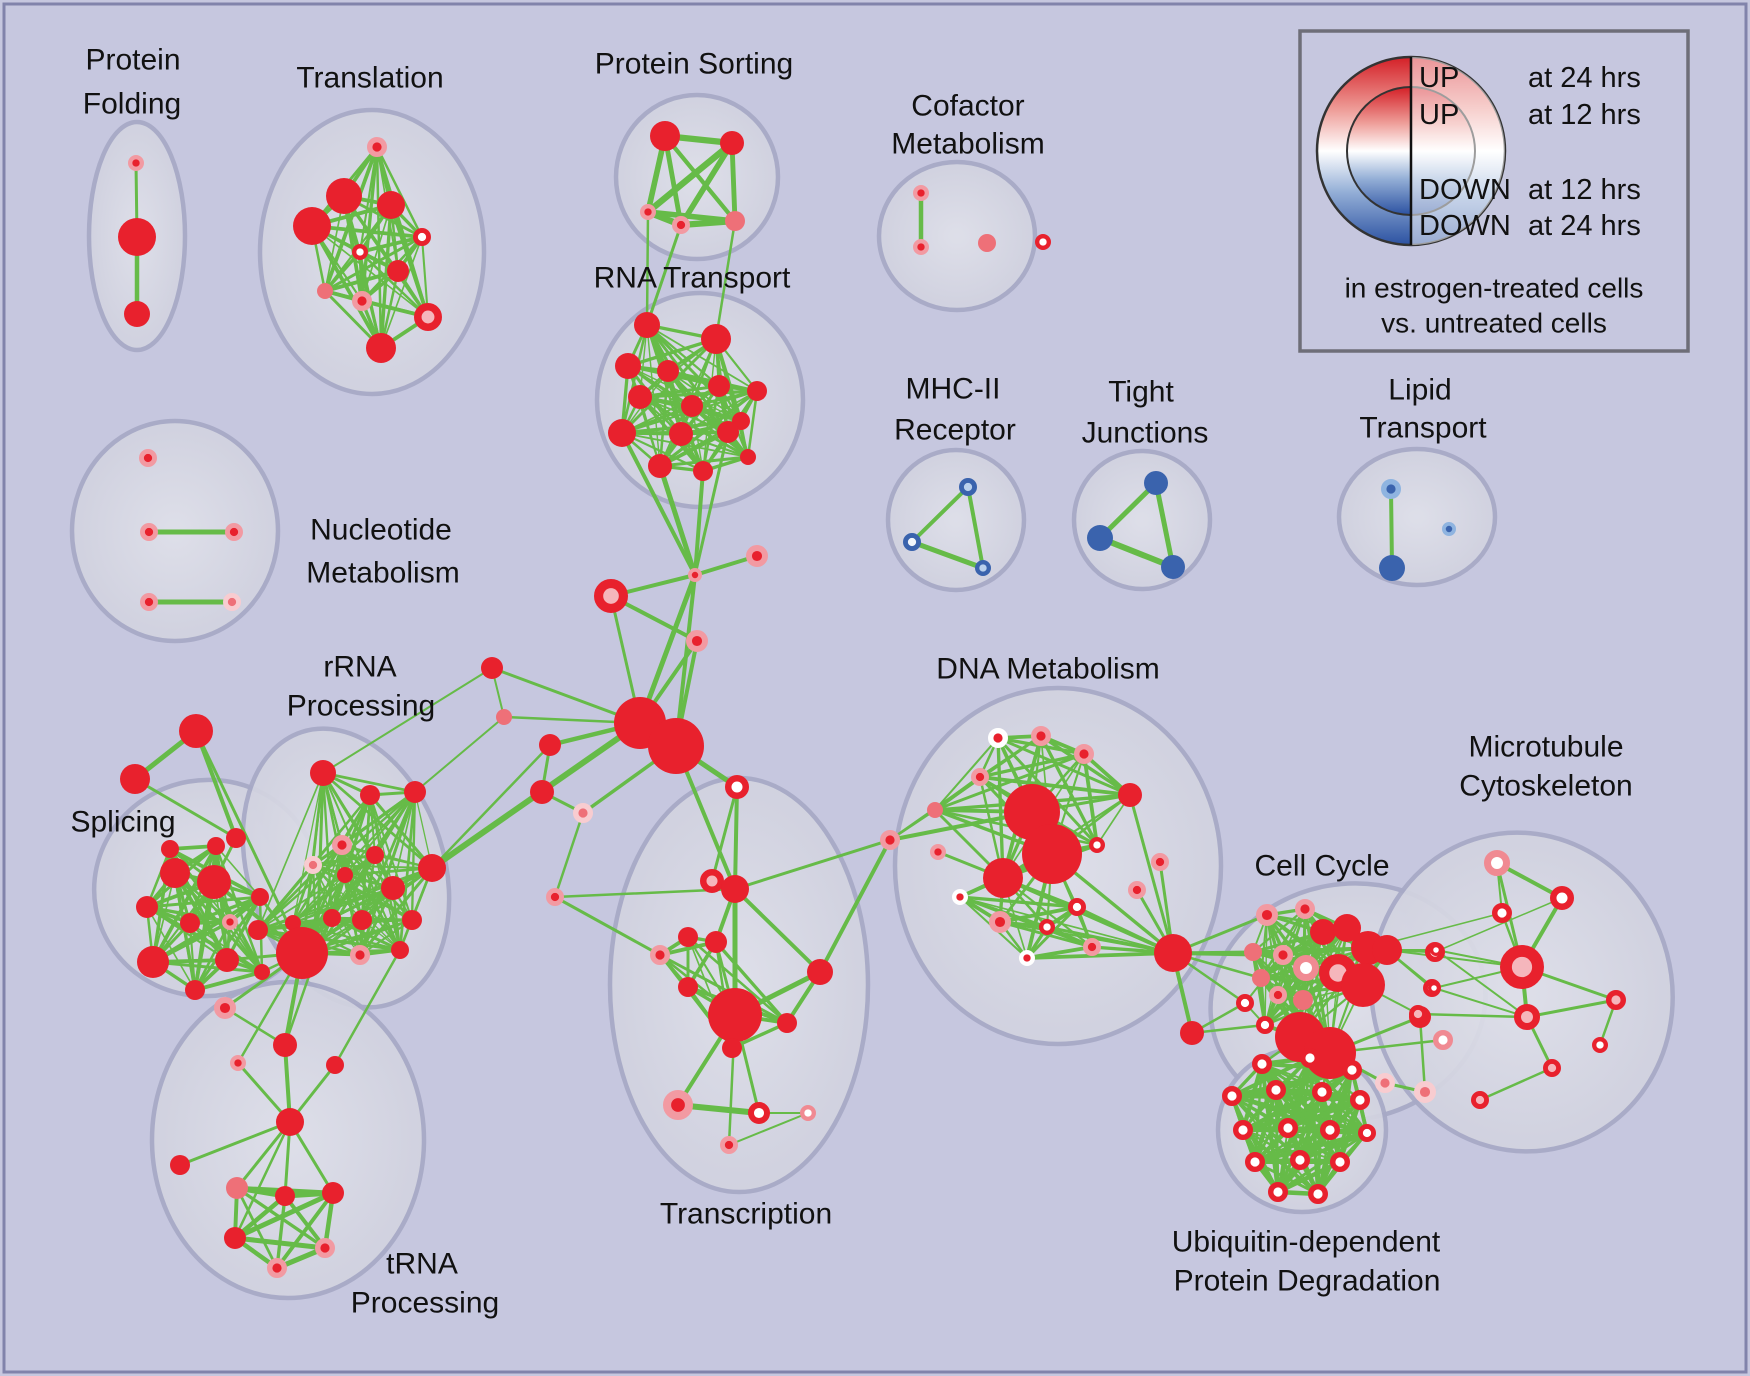 The image size is (1750, 1376). I want to click on node-cm1, so click(920, 193).